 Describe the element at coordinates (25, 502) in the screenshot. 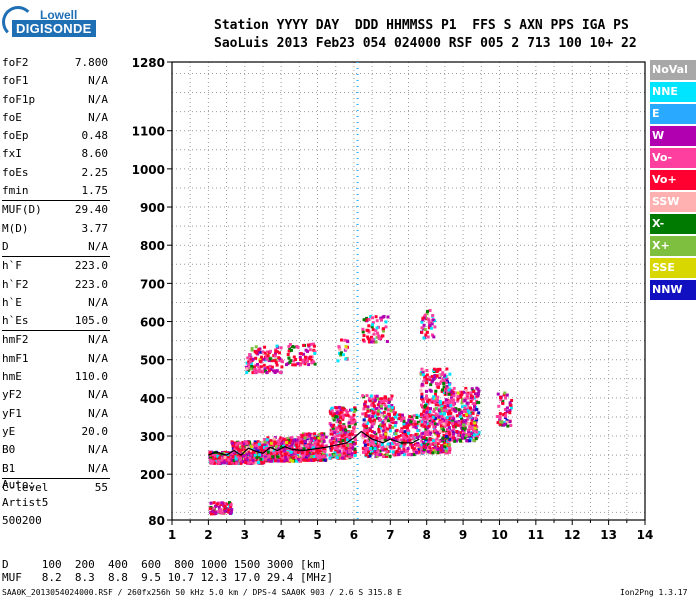

I see `autoscaling-program: Artist5` at that location.